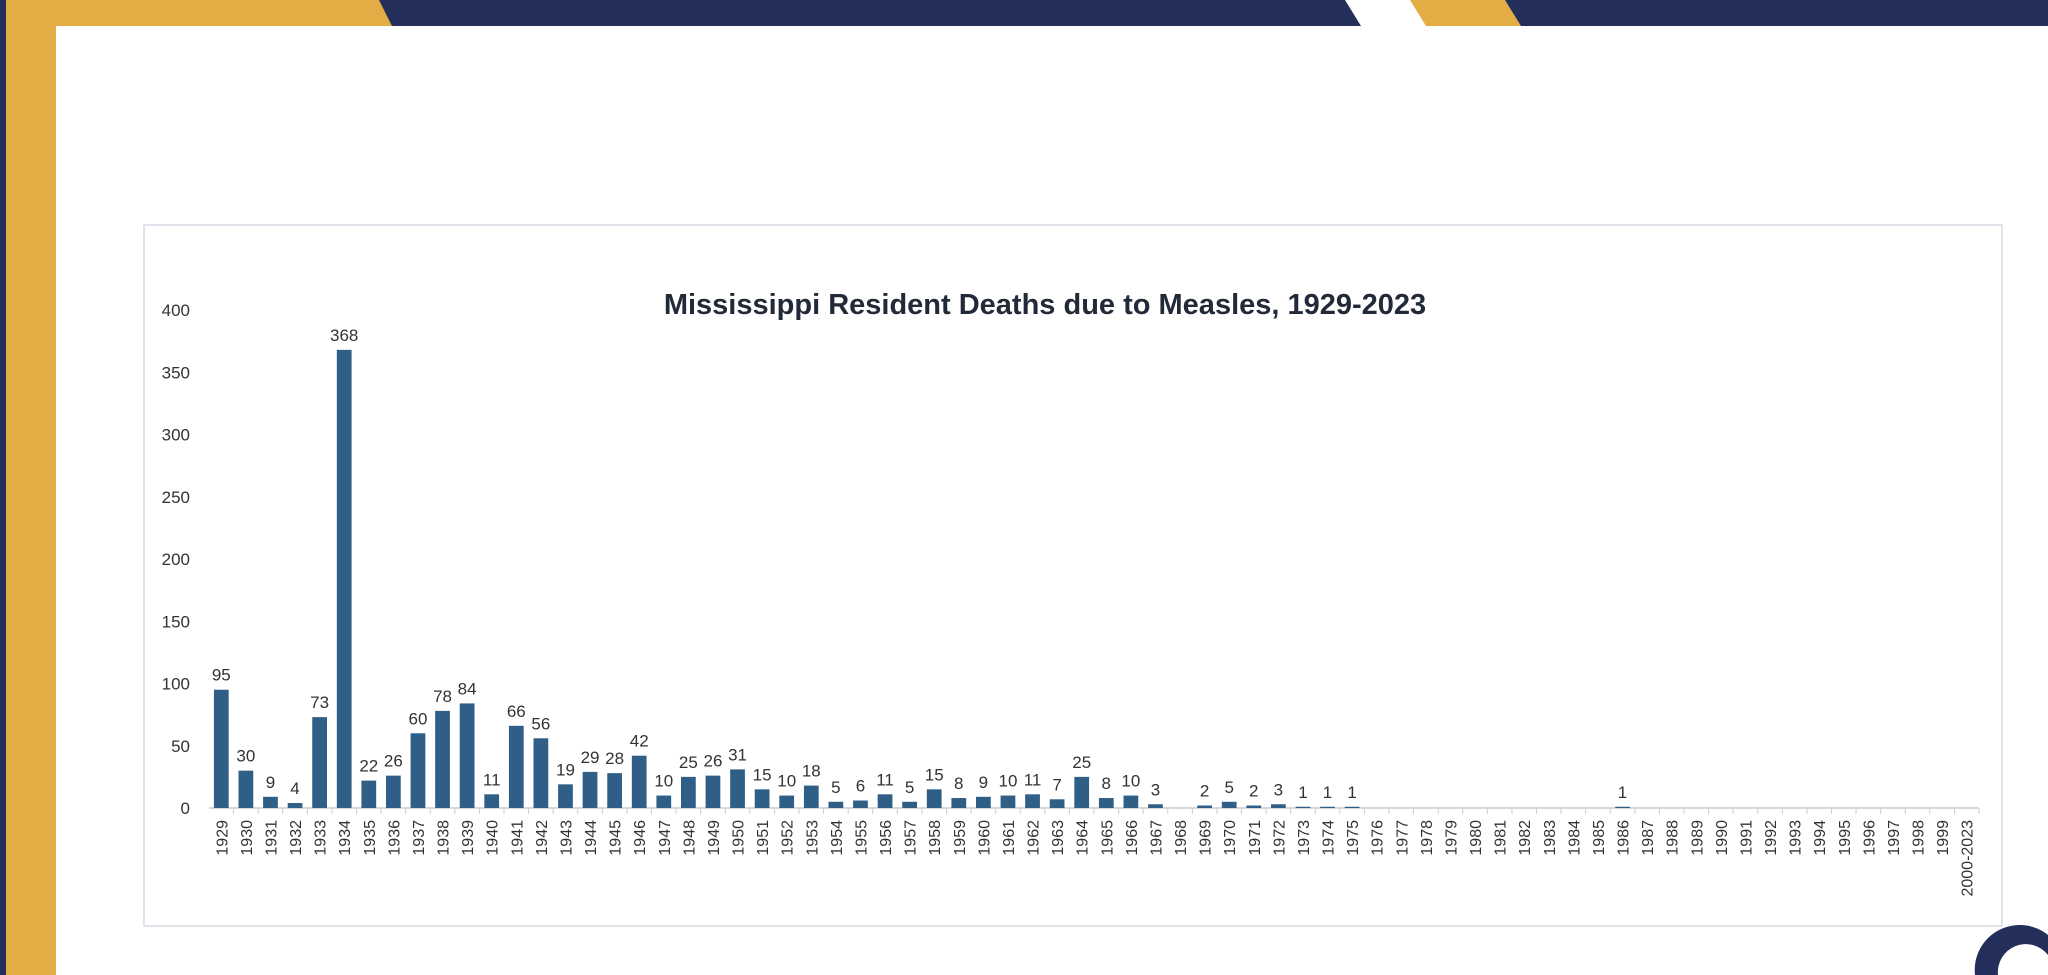 The image size is (2048, 975). Describe the element at coordinates (368, 766) in the screenshot. I see `data-label: 22` at that location.